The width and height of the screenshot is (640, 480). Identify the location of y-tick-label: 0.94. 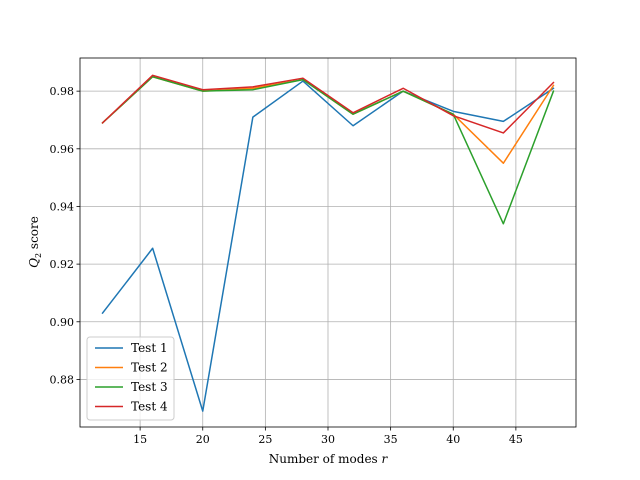
(62, 206).